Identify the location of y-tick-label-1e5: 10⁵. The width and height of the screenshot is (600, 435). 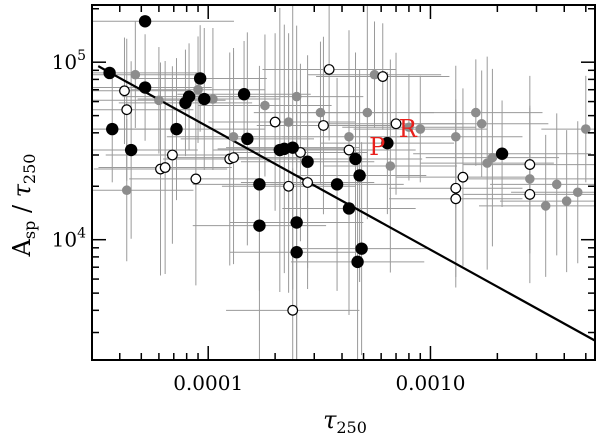
(69, 61).